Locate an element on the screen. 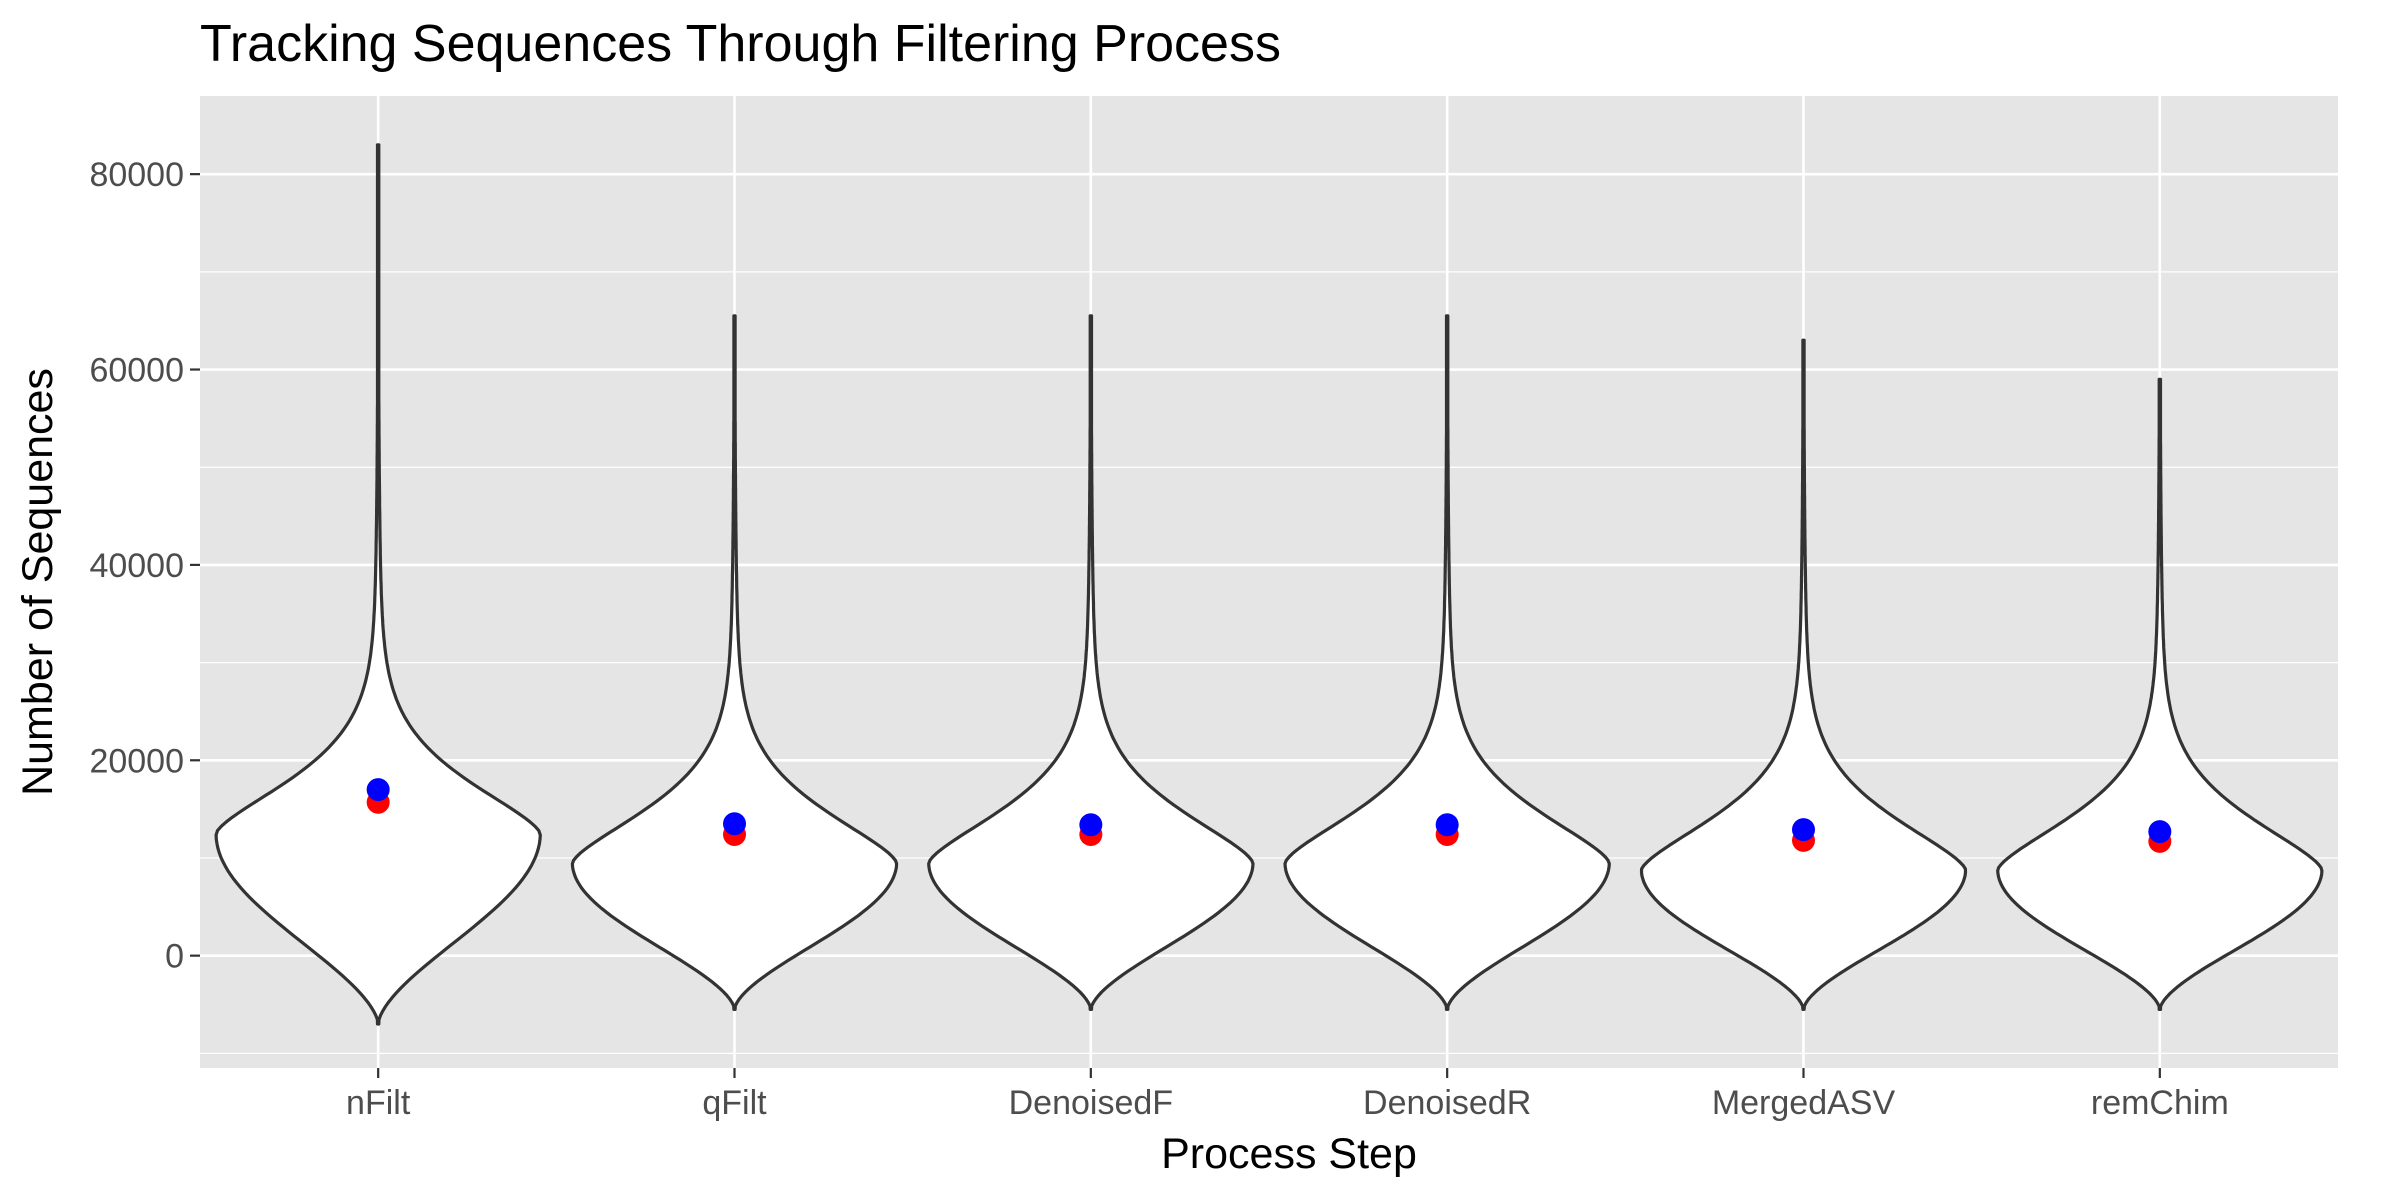 The image size is (2400, 1200). y-tick-label: 80000 is located at coordinates (136, 175).